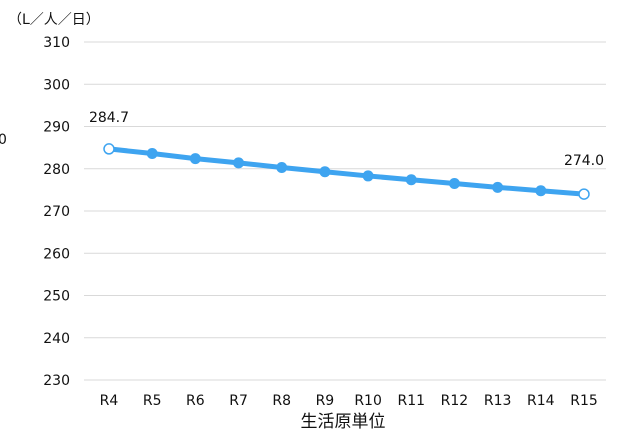 The height and width of the screenshot is (432, 620). What do you see at coordinates (281, 401) in the screenshot?
I see `x-tick-label: R8` at bounding box center [281, 401].